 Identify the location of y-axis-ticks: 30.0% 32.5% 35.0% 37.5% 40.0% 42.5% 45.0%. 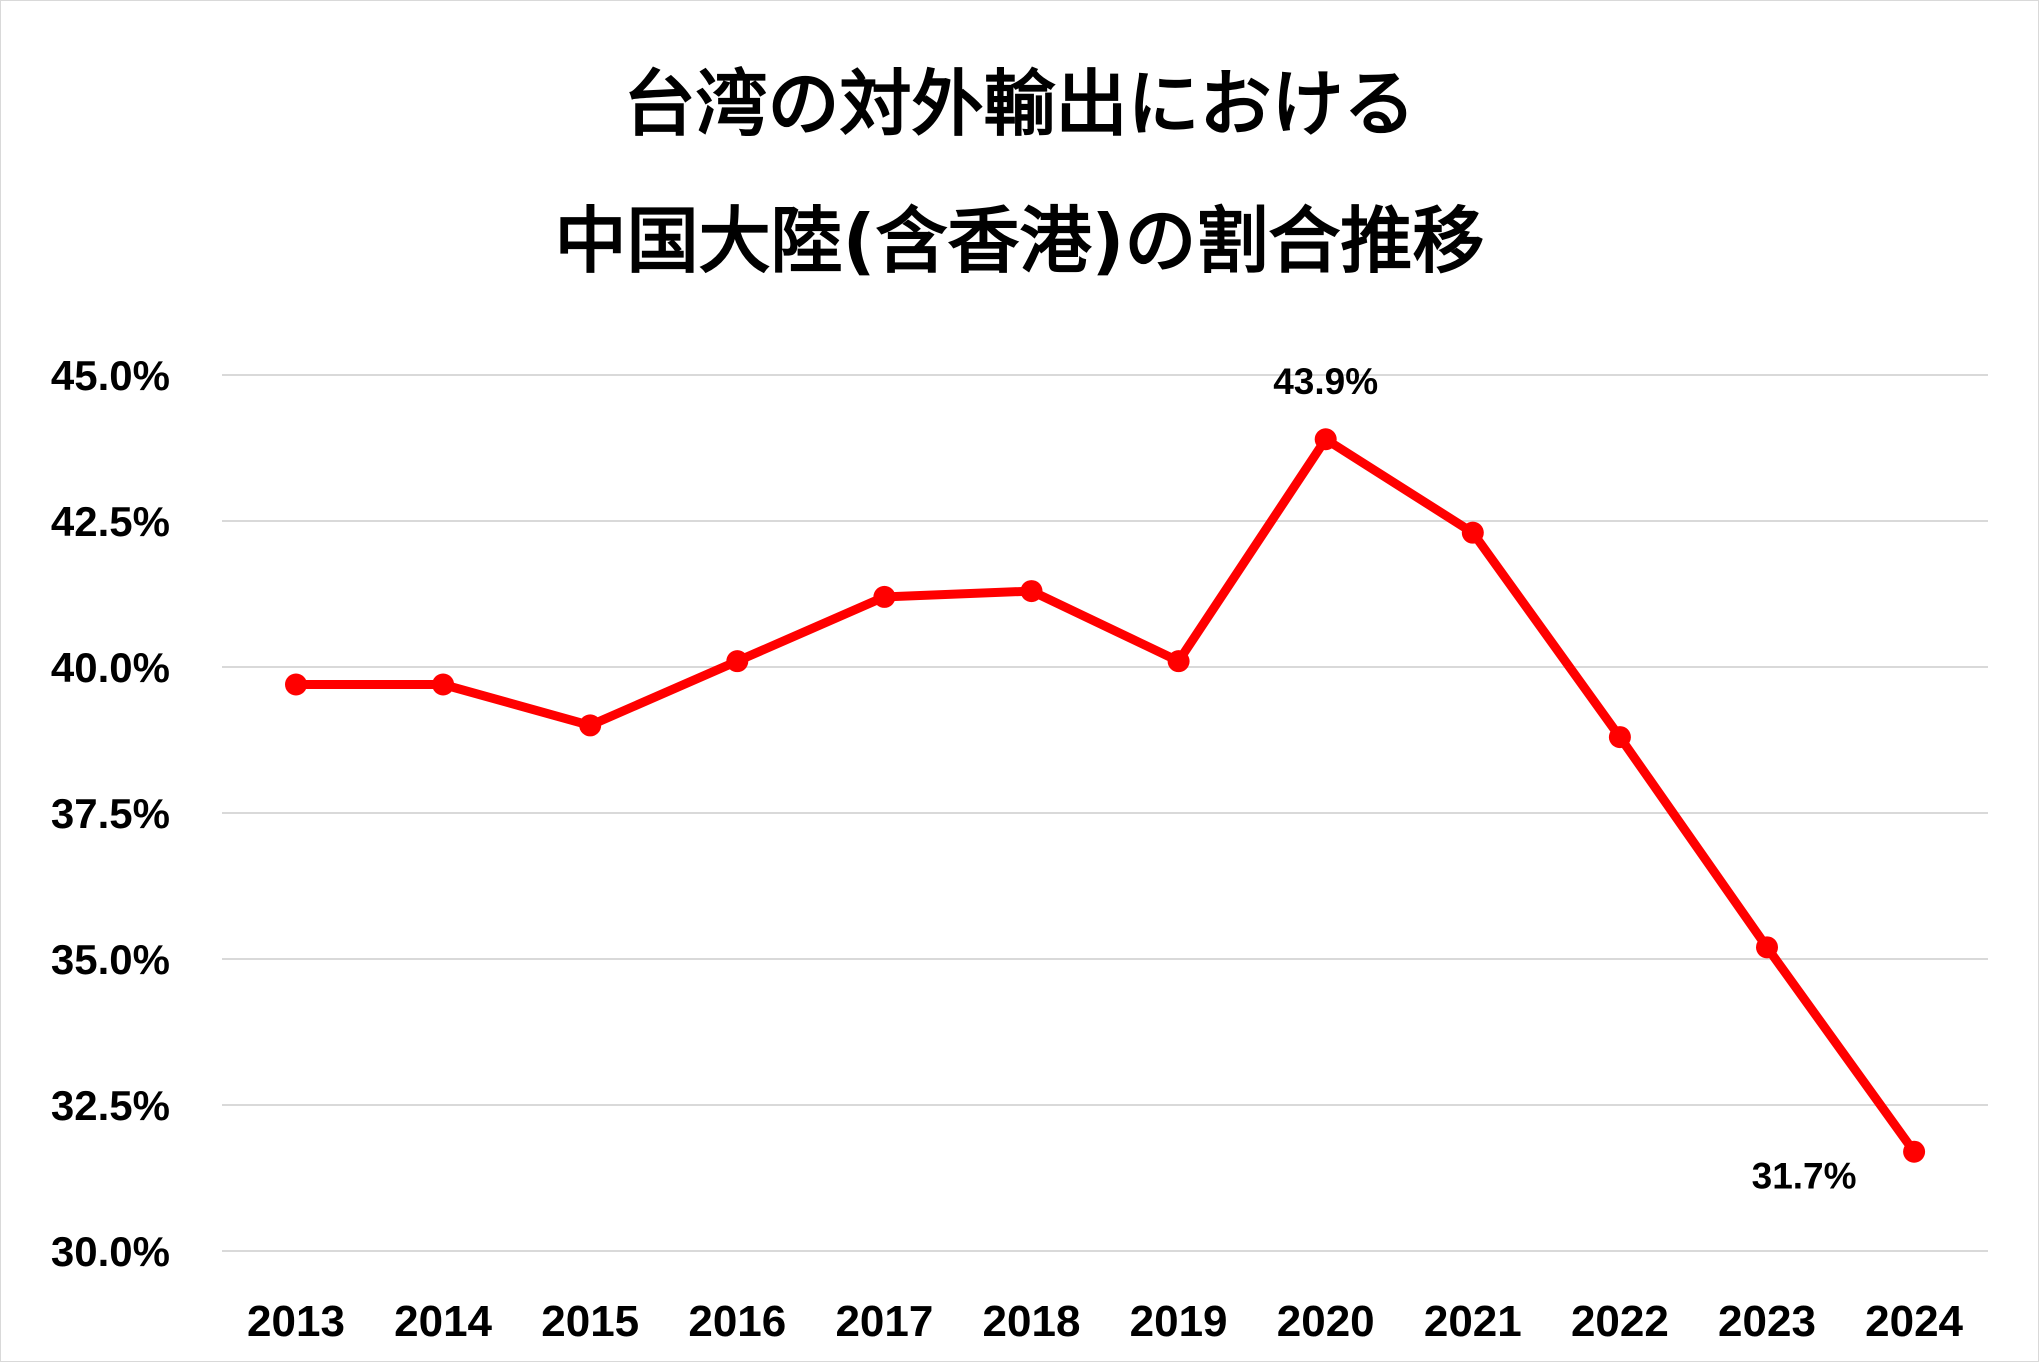
(110, 813).